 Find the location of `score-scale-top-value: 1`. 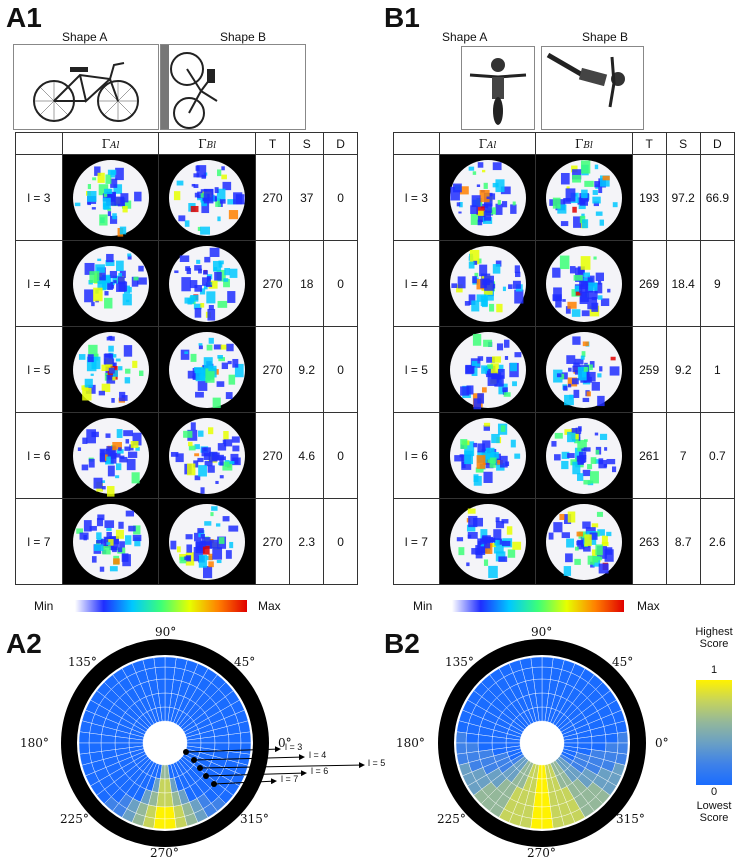

score-scale-top-value: 1 is located at coordinates (714, 670).